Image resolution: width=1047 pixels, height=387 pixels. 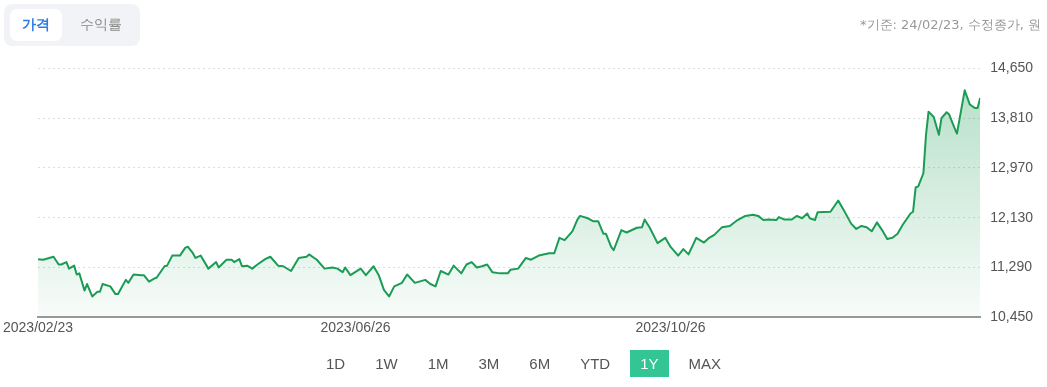 I want to click on y-tick-label: 13,810, so click(x=1012, y=117).